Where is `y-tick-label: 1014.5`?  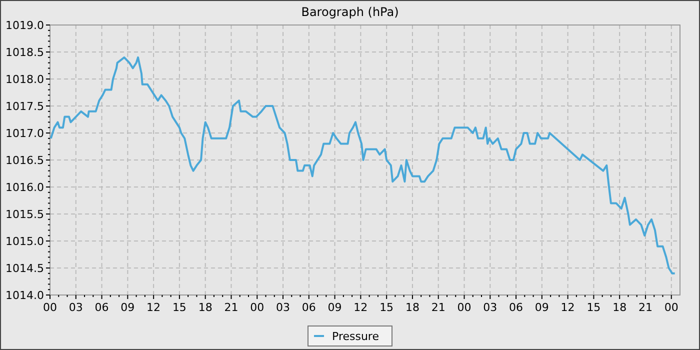 y-tick-label: 1014.5 is located at coordinates (25, 268).